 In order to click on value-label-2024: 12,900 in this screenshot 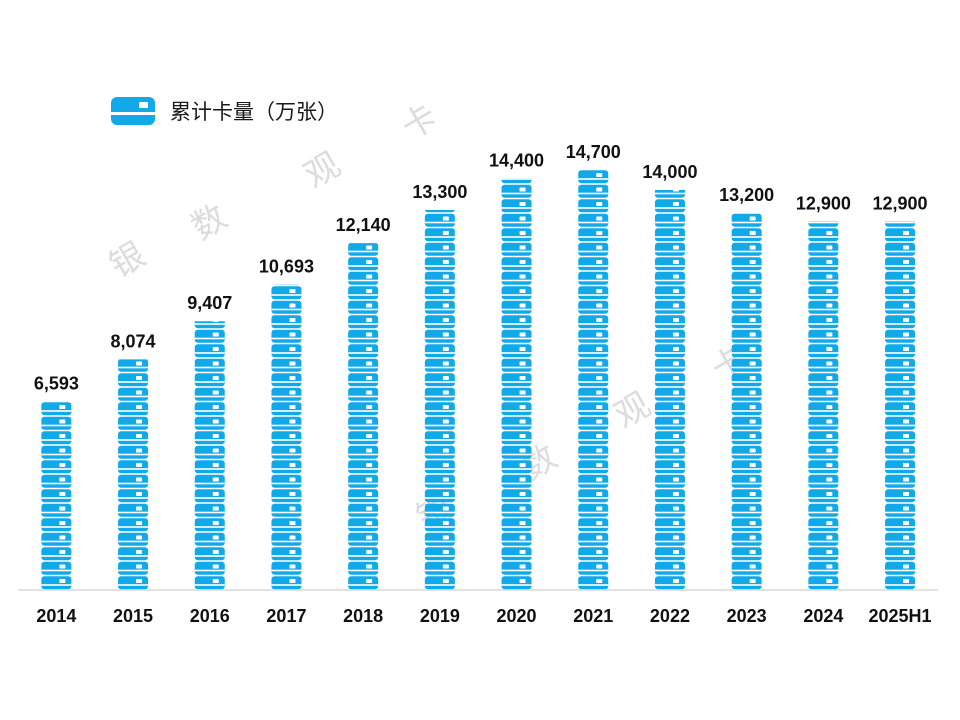, I will do `click(823, 203)`.